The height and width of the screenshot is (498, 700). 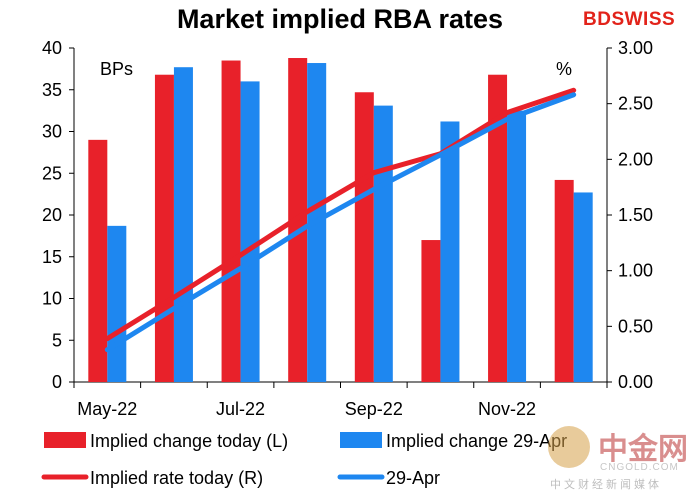 What do you see at coordinates (413, 478) in the screenshot?
I see `legend-label: 29-Apr` at bounding box center [413, 478].